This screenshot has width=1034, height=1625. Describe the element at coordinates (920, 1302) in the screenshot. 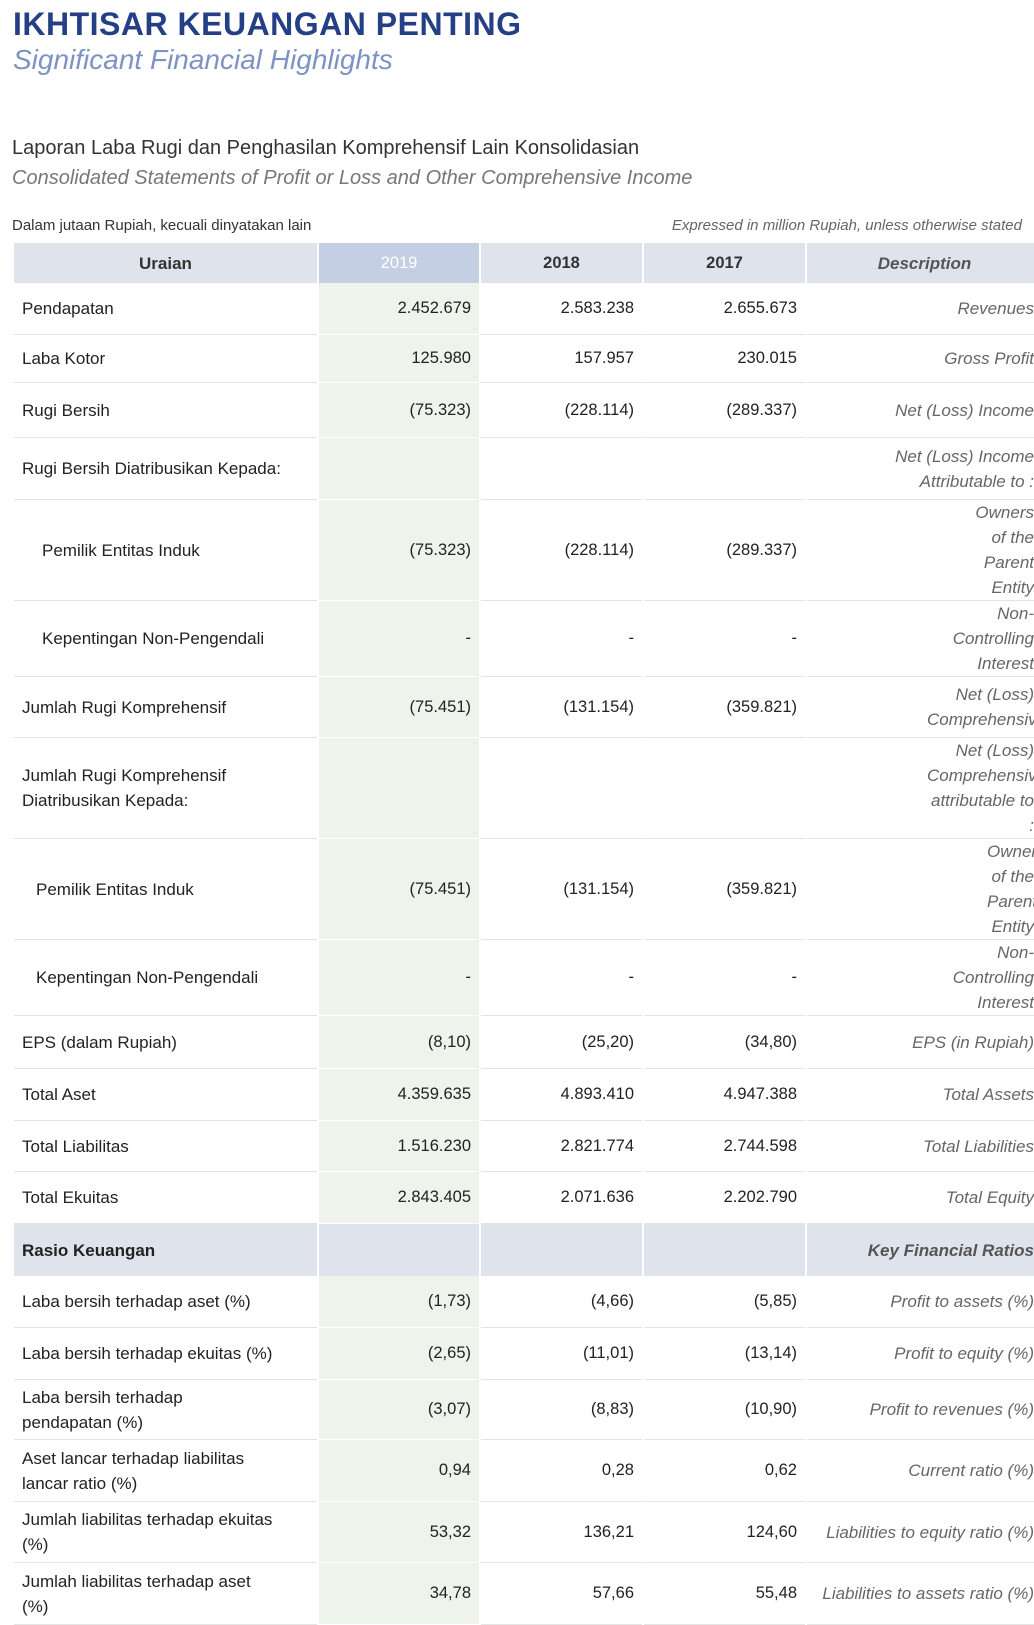

I see `description: Profit to assets (%)` at that location.